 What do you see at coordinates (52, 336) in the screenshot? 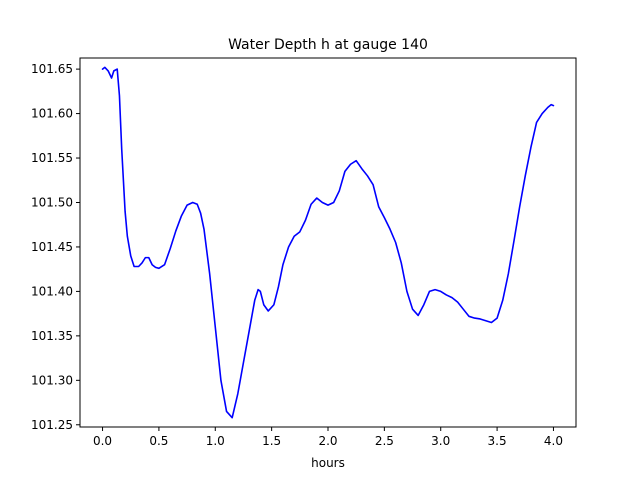
I see `y-tick-label: 101.35` at bounding box center [52, 336].